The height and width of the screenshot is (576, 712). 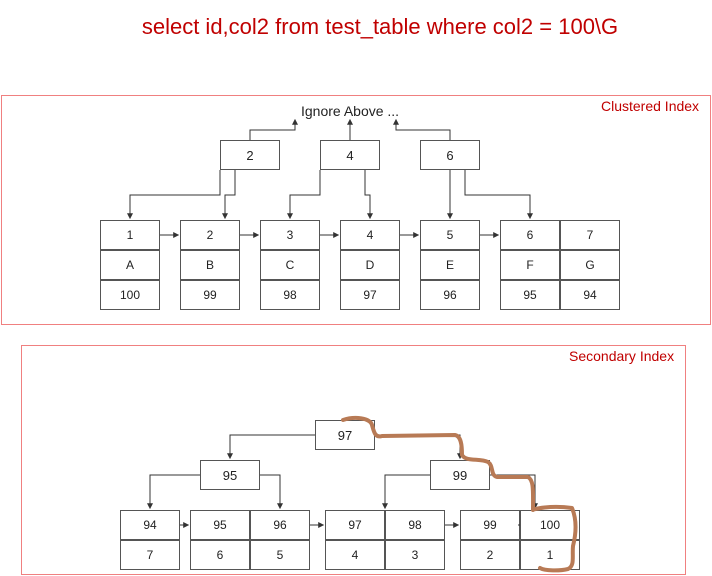 I want to click on secondary-leaf-pk: 2, so click(x=490, y=555).